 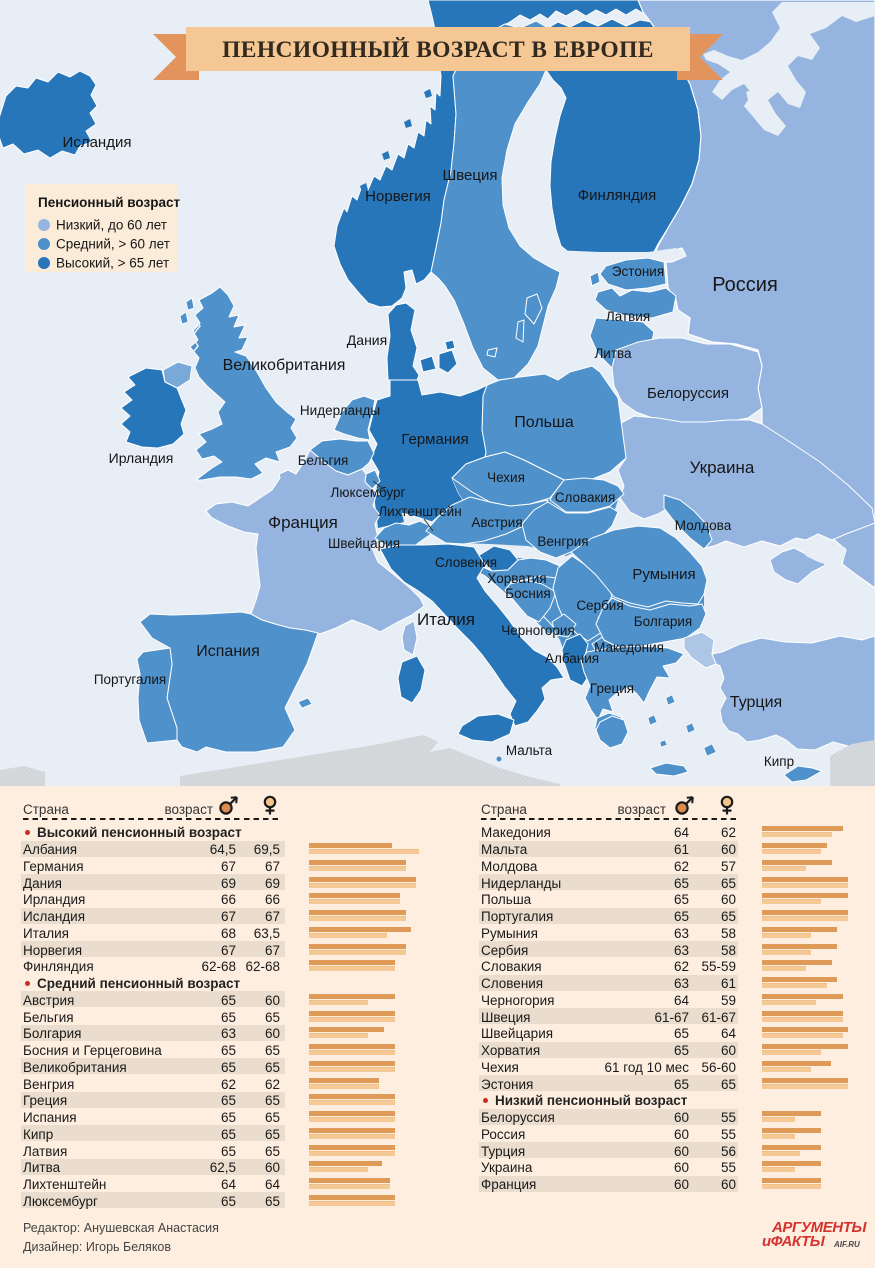 I want to click on svg-text: Белоруссия, so click(x=688, y=393).